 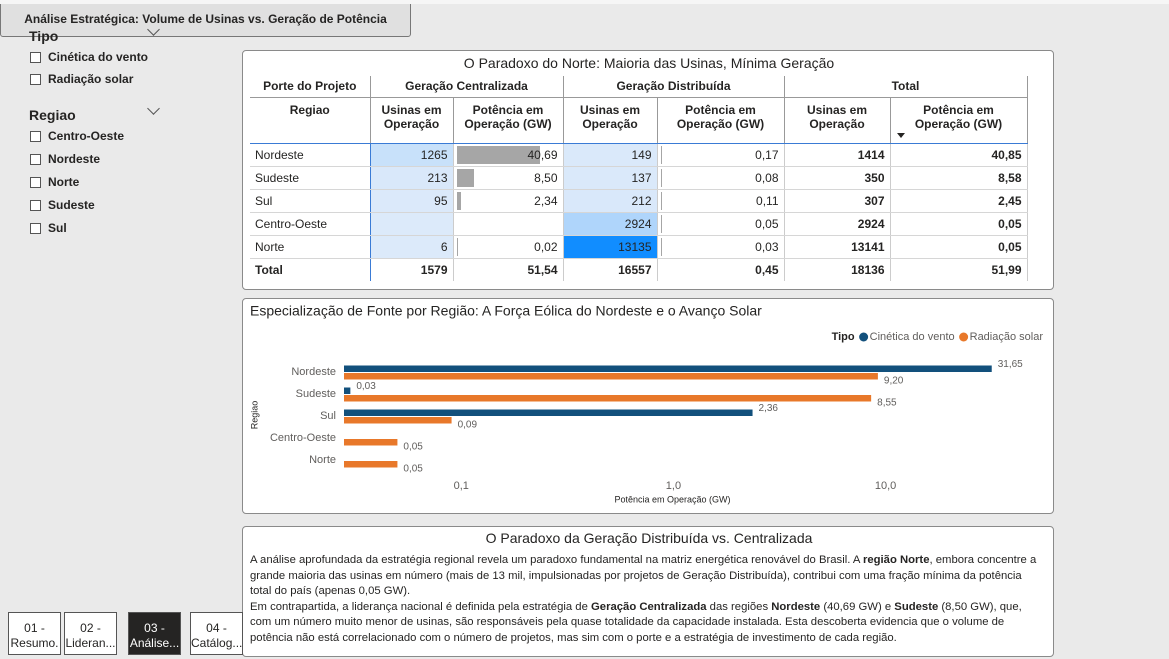 I want to click on cell-text: 2,34, so click(x=546, y=200).